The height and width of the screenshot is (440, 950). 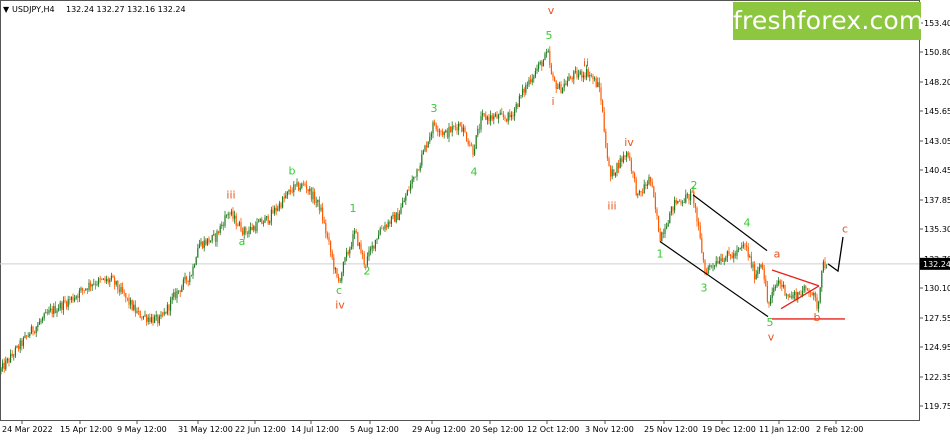 What do you see at coordinates (937, 229) in the screenshot?
I see `y-tick-label: 135.30` at bounding box center [937, 229].